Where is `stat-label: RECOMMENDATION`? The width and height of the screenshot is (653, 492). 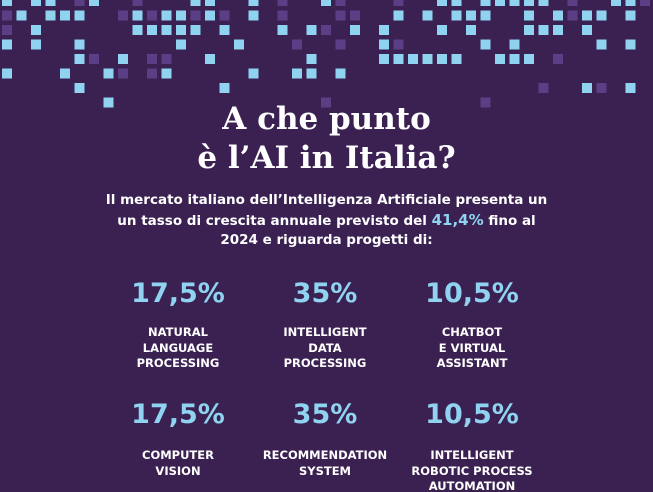 stat-label: RECOMMENDATION is located at coordinates (325, 455).